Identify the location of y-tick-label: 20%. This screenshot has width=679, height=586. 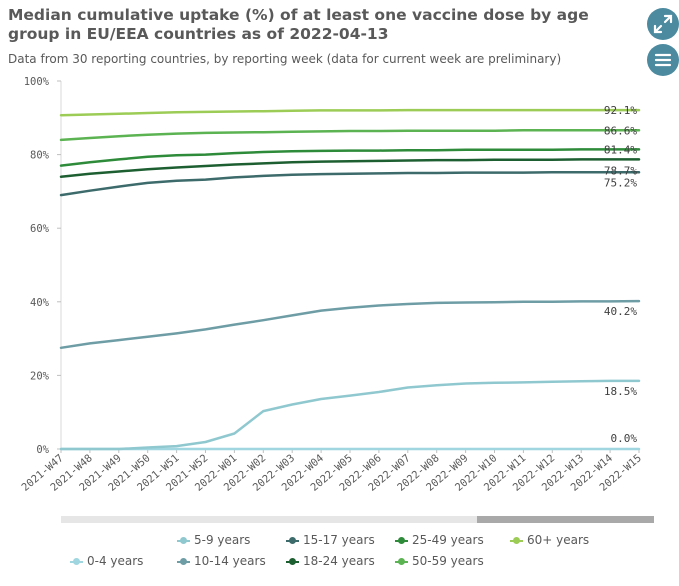
(40, 376).